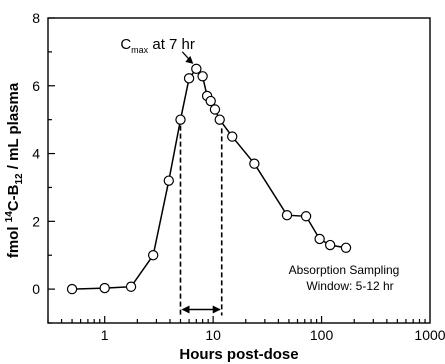 This screenshot has width=445, height=364. I want to click on y-axis-ticks: 0 2 4 6 8, so click(43, 167).